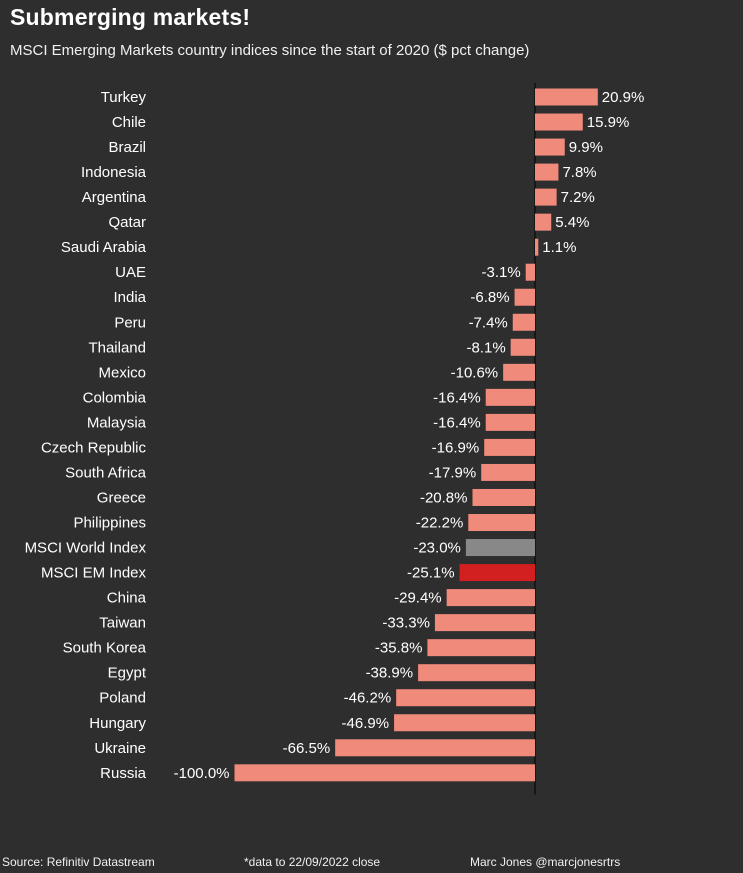  I want to click on category-label: Malaysia, so click(117, 422).